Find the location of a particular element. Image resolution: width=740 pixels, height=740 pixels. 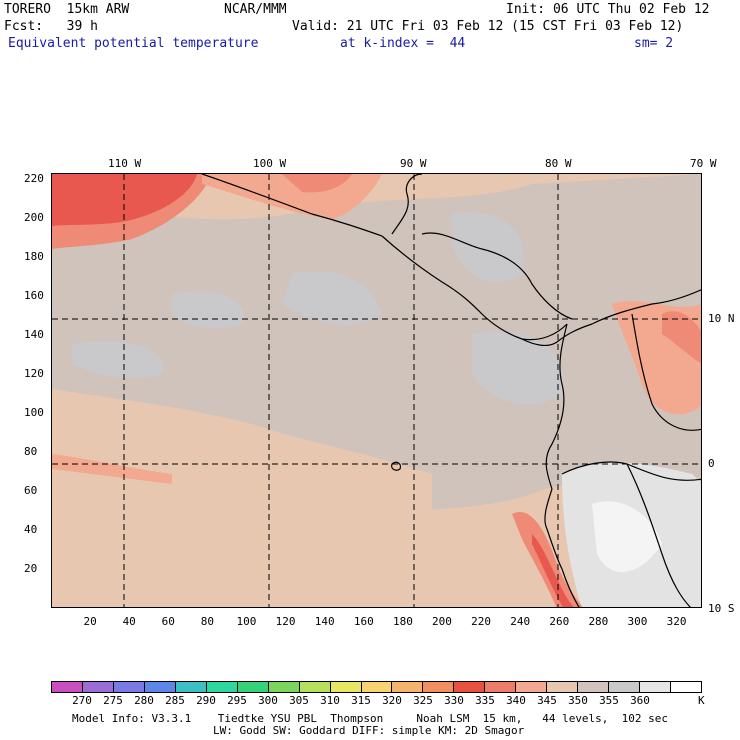

colorbar-label: 305 is located at coordinates (299, 700).